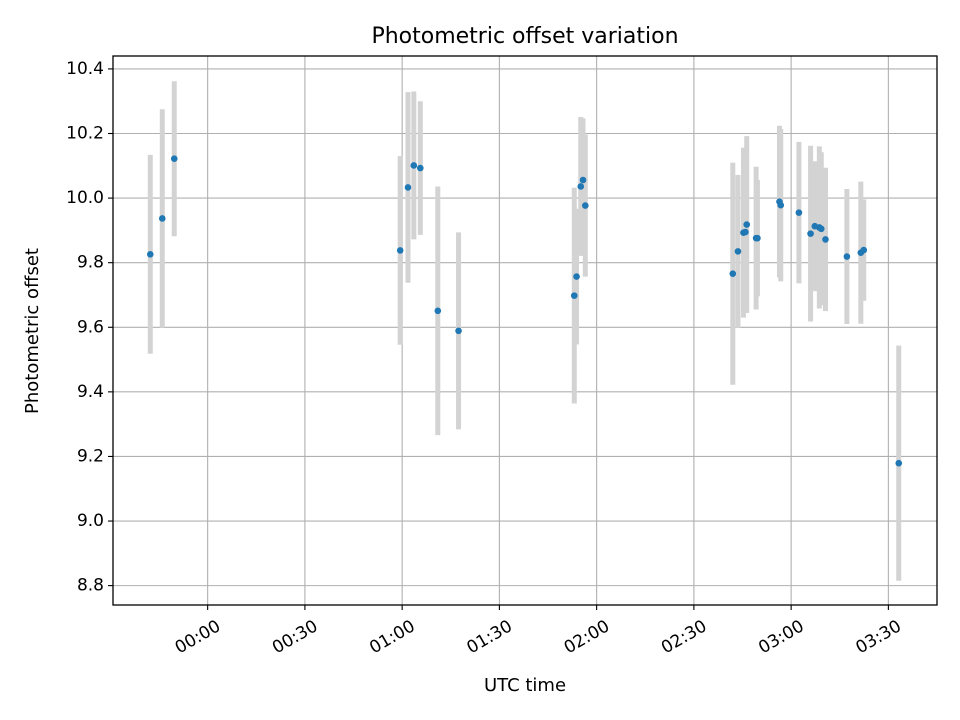 This screenshot has height=720, width=960. Describe the element at coordinates (85, 134) in the screenshot. I see `y-tick-label: 10.2` at that location.